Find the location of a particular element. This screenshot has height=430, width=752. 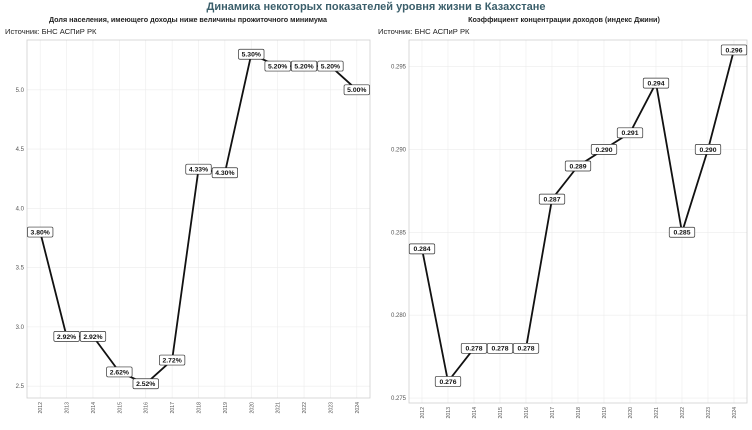

data-label: 2.72% is located at coordinates (172, 360).